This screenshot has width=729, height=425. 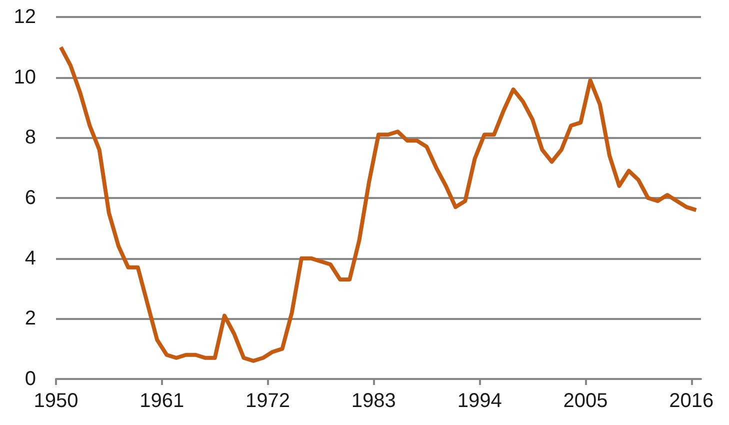 What do you see at coordinates (479, 401) in the screenshot?
I see `x-tick-label: 1994` at bounding box center [479, 401].